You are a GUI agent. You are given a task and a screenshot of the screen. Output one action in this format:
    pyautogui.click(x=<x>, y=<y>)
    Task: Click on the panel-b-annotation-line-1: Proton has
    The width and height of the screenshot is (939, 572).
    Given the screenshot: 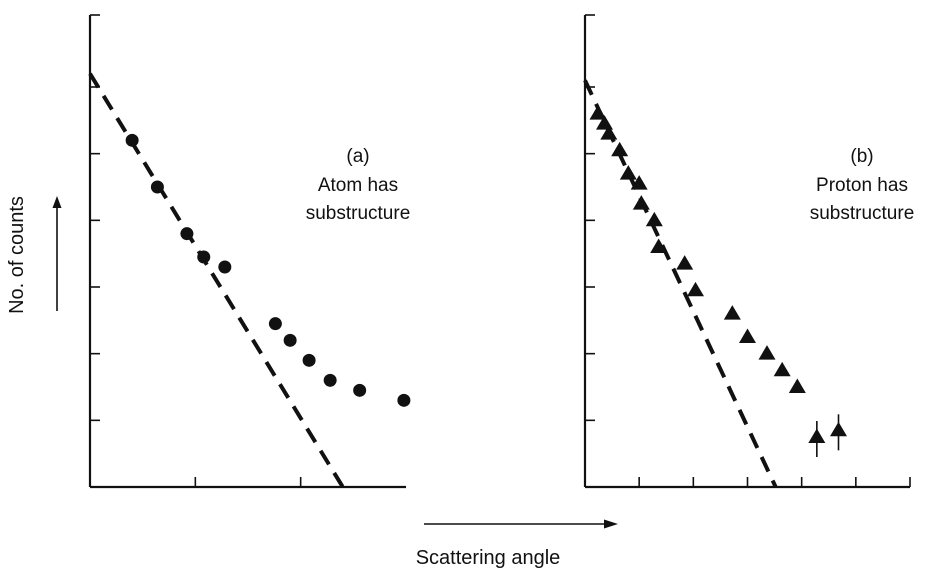 What is the action you would take?
    pyautogui.click(x=862, y=185)
    